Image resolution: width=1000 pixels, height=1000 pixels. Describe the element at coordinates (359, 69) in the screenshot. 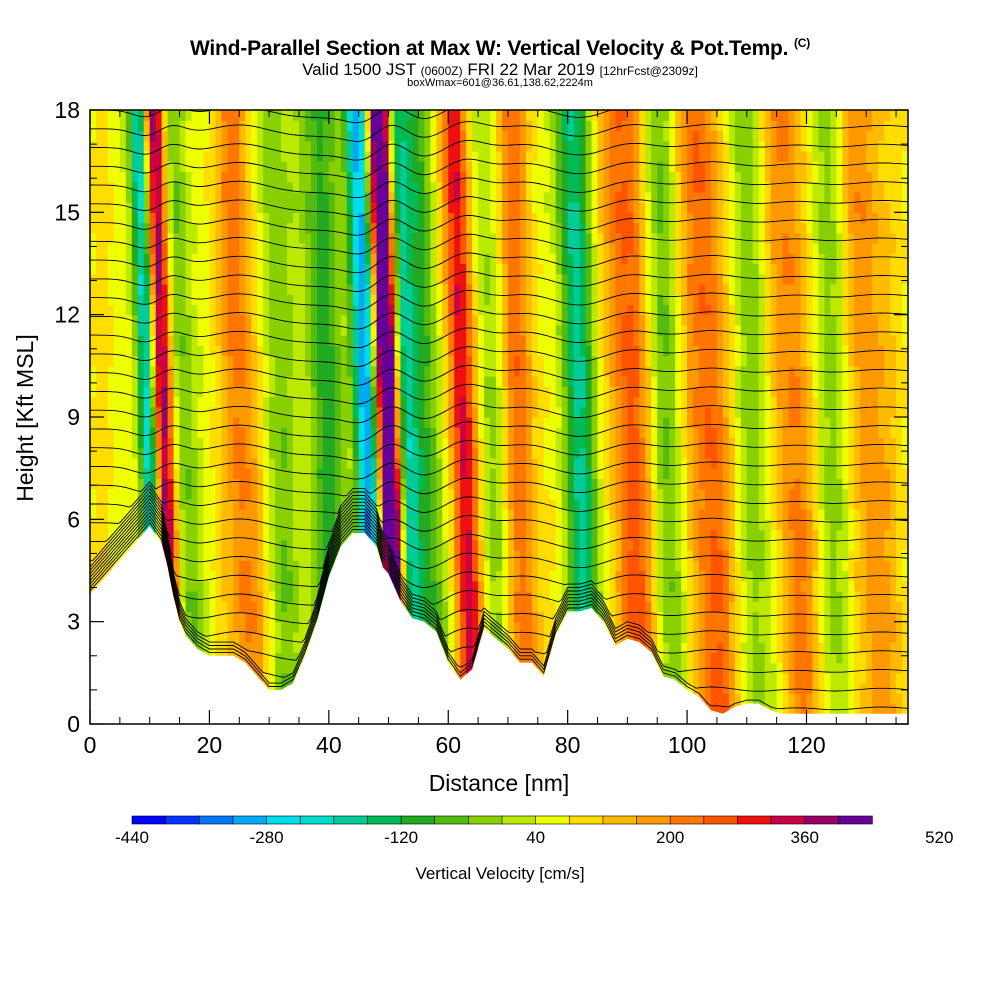

I see `valid-prefix: Valid 1500 JST` at that location.